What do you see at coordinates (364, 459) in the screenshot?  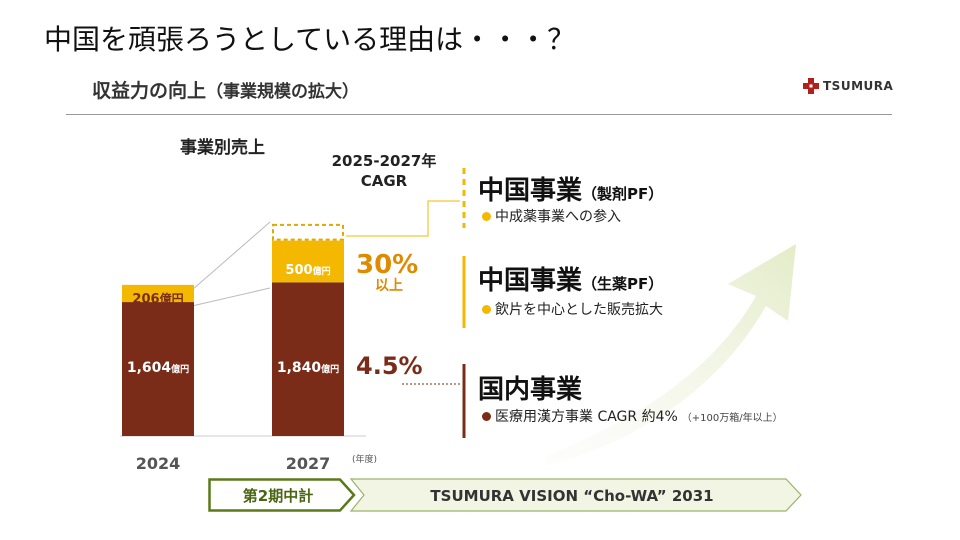 I see `year-unit-label: (年度)` at bounding box center [364, 459].